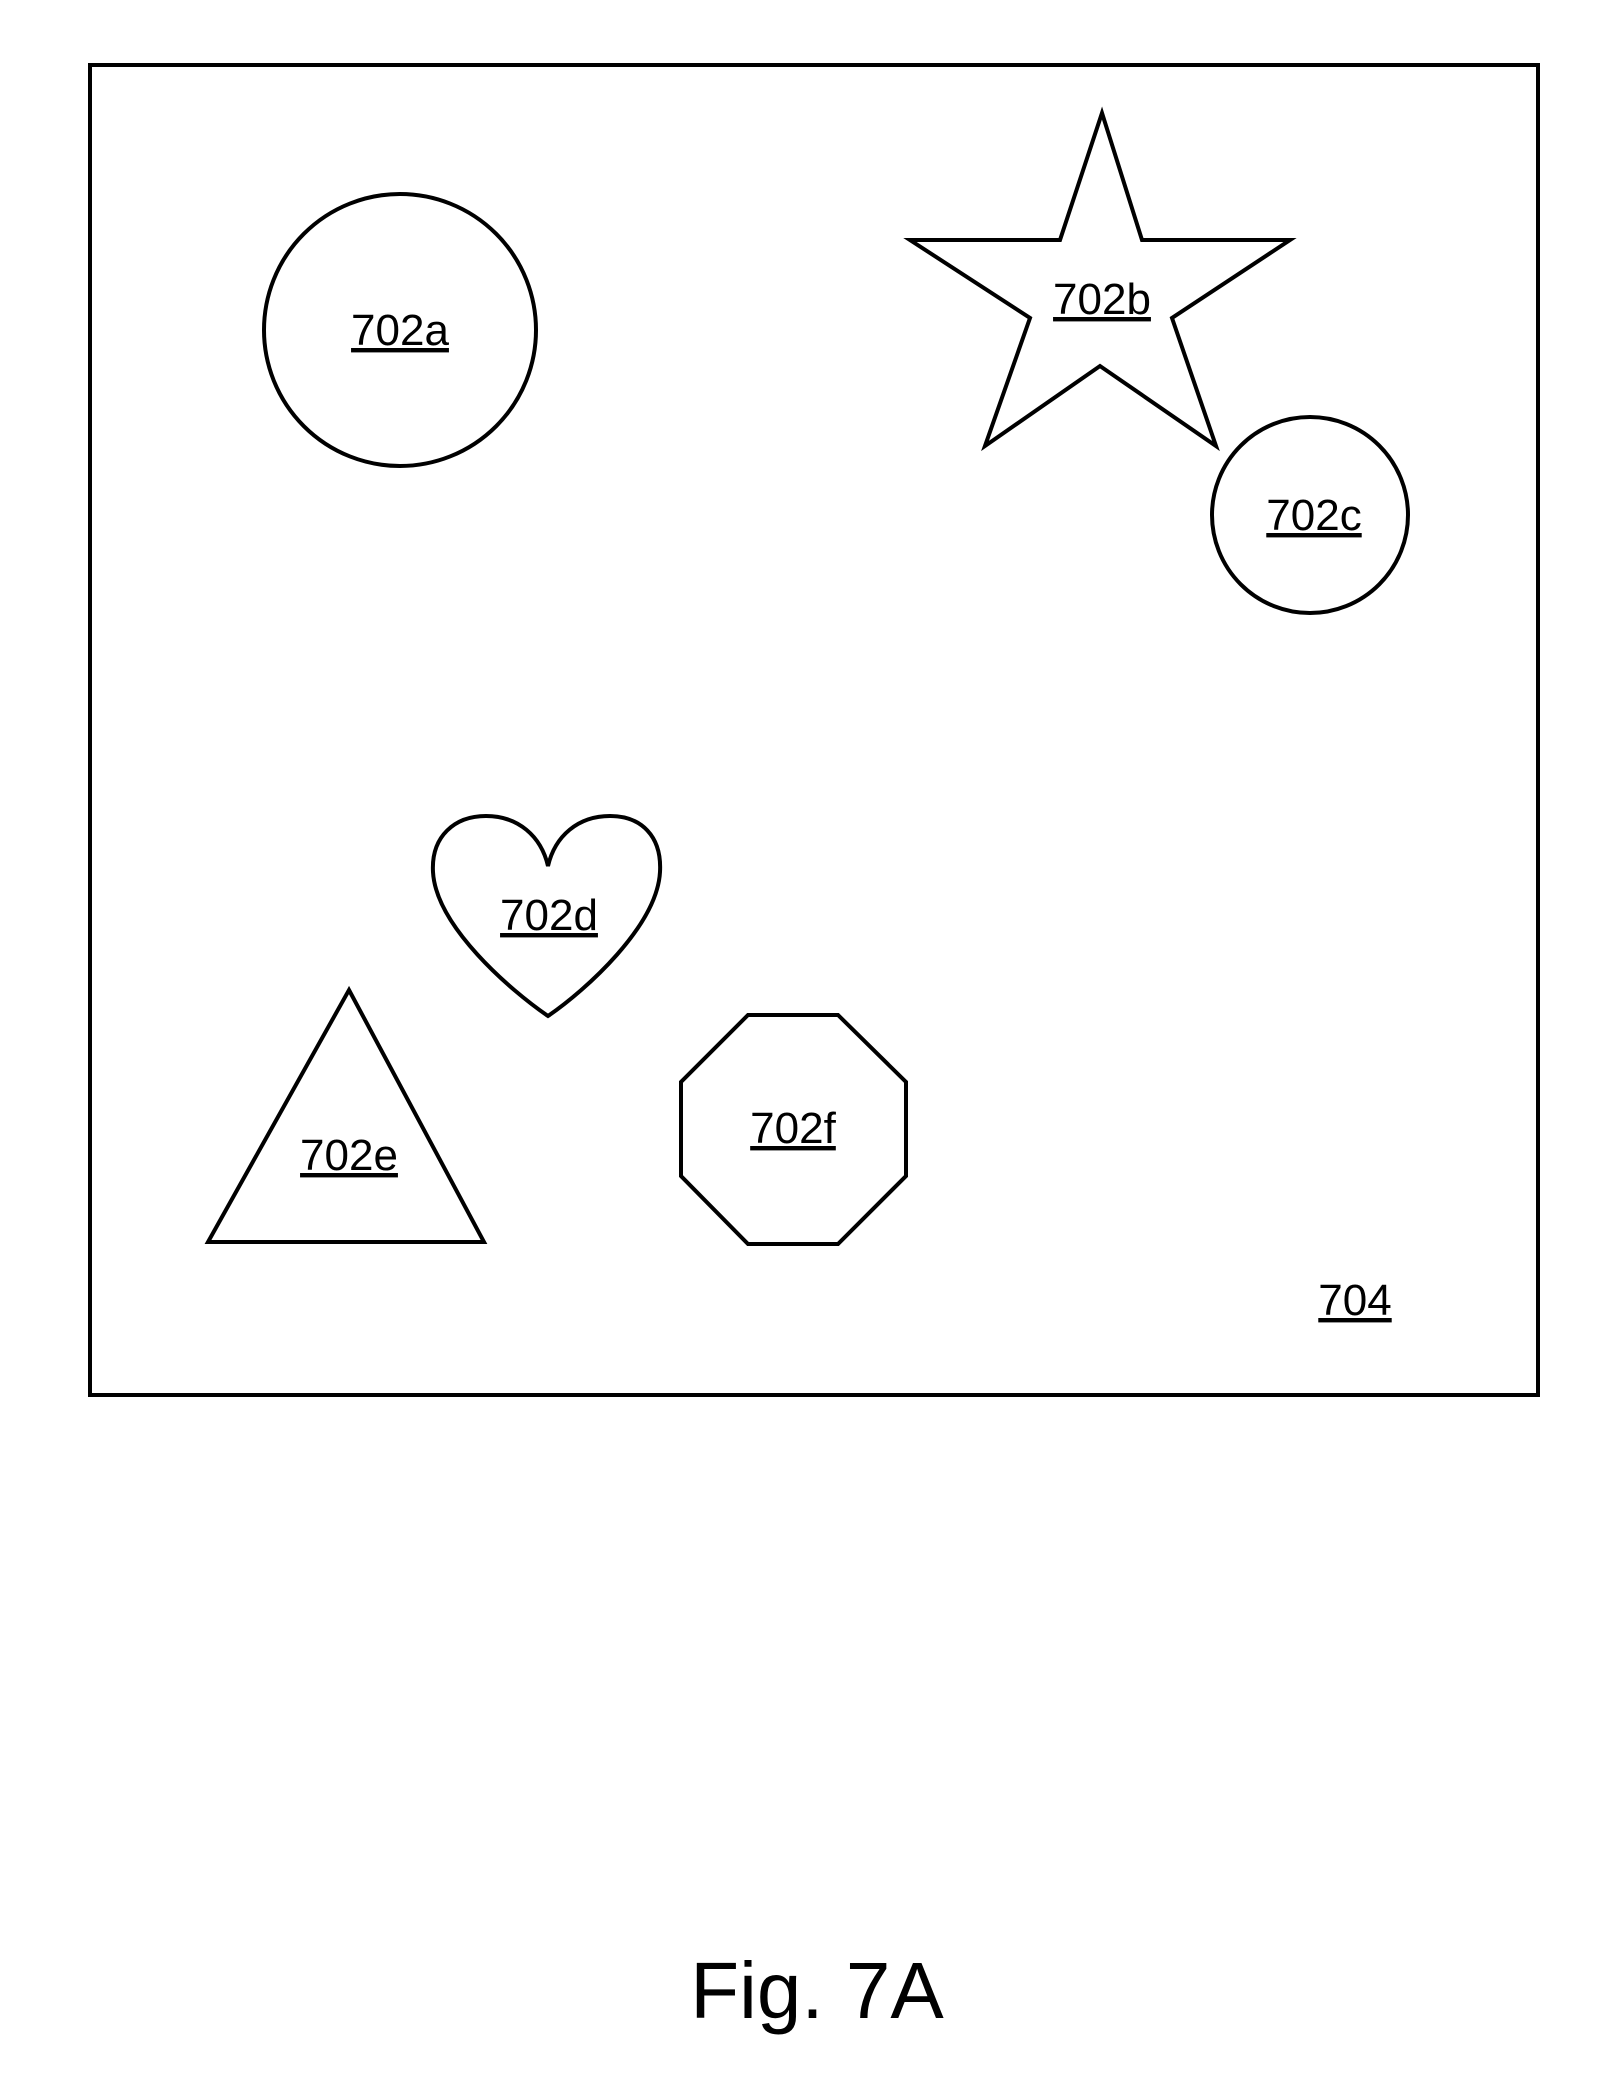 The image size is (1608, 2094). I want to click on label-702e: 702e, so click(349, 1155).